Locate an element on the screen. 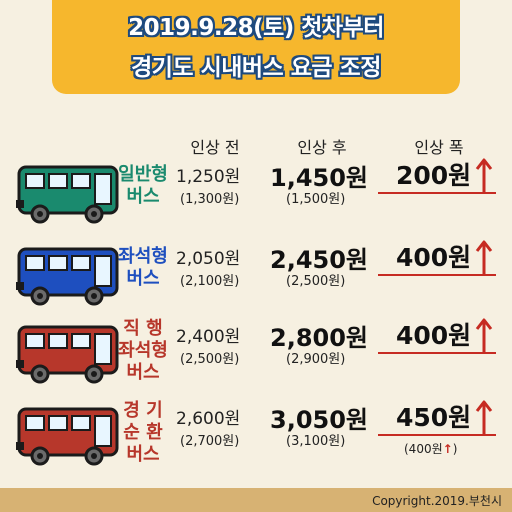 The width and height of the screenshot is (512, 512). footer-bar: Copyright.2019.부천시 is located at coordinates (256, 500).